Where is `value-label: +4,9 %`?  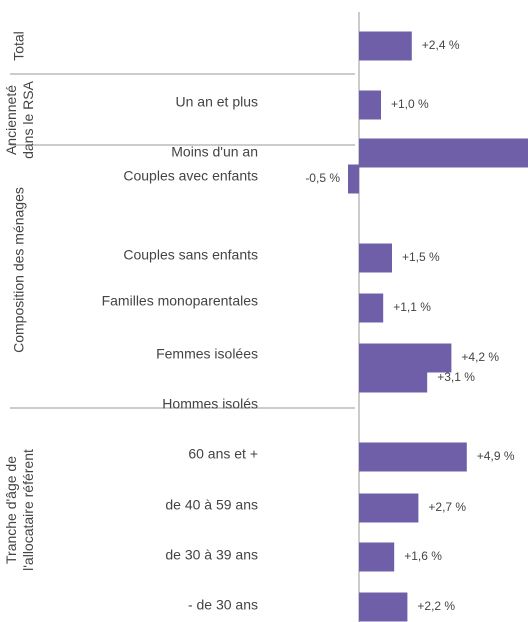
value-label: +4,9 % is located at coordinates (496, 456).